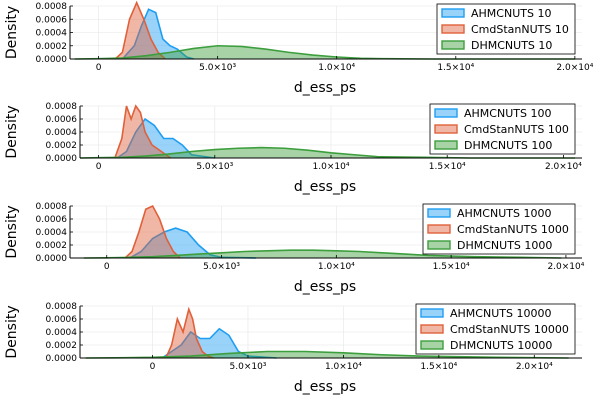 The image size is (600, 400). I want to click on legend-label: CmdStanNUTS 1000, so click(513, 229).